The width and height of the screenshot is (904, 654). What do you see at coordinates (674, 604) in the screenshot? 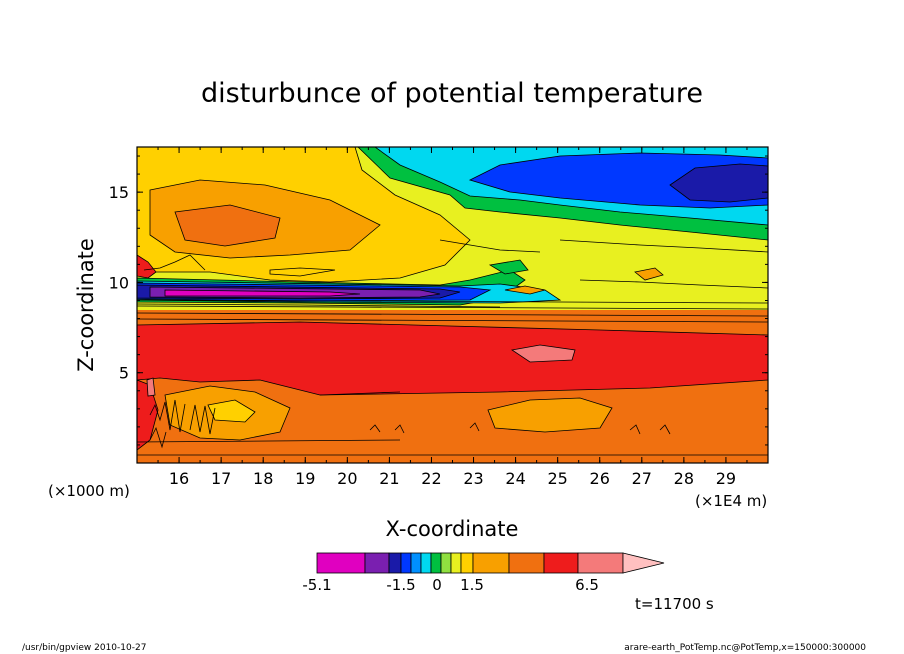
I see `time-label: t=11700 s` at bounding box center [674, 604].